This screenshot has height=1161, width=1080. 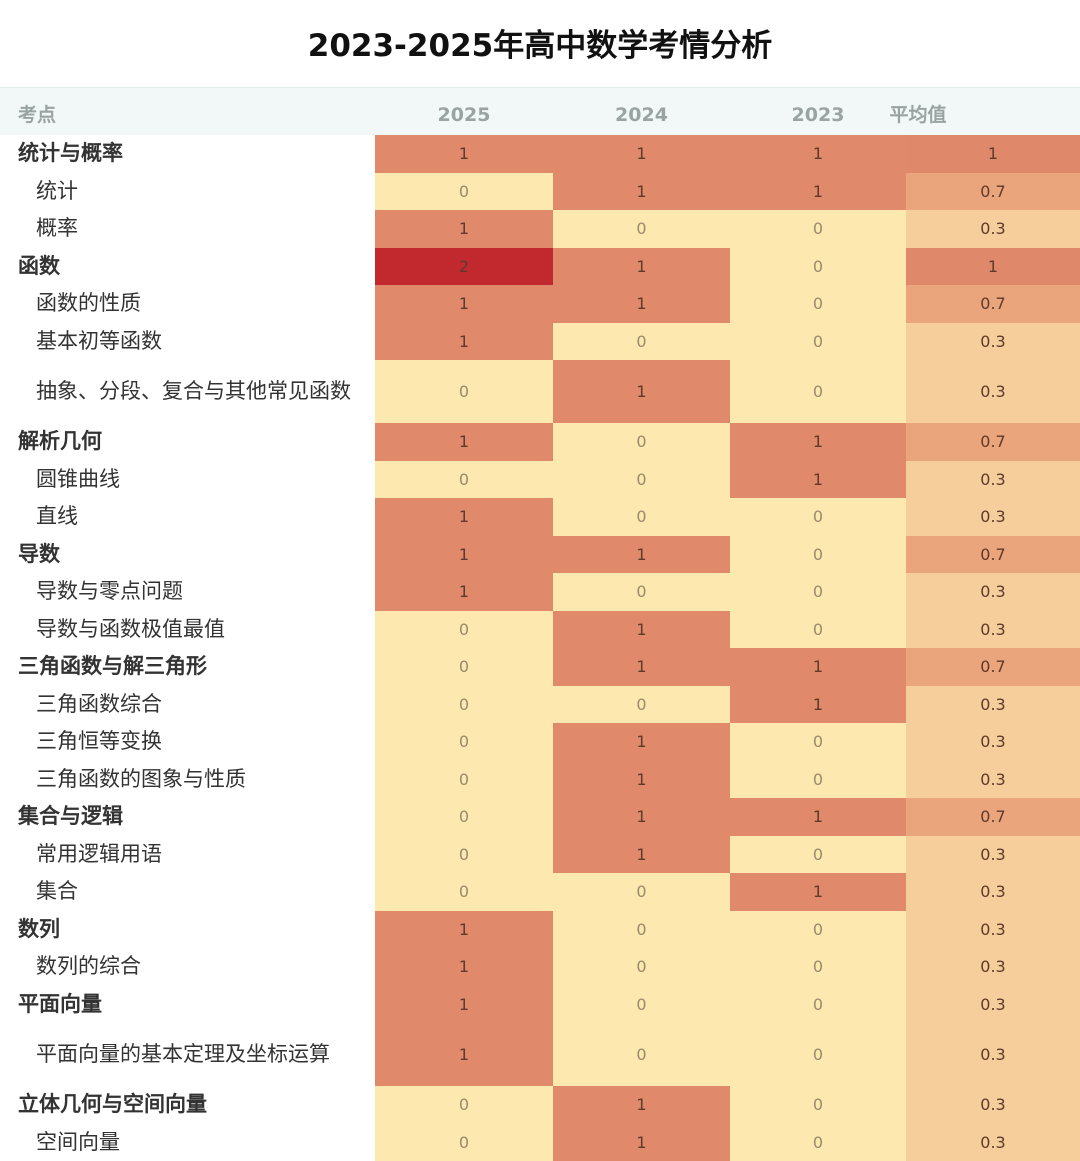 What do you see at coordinates (187, 930) in the screenshot?
I see `row-label: 数列` at bounding box center [187, 930].